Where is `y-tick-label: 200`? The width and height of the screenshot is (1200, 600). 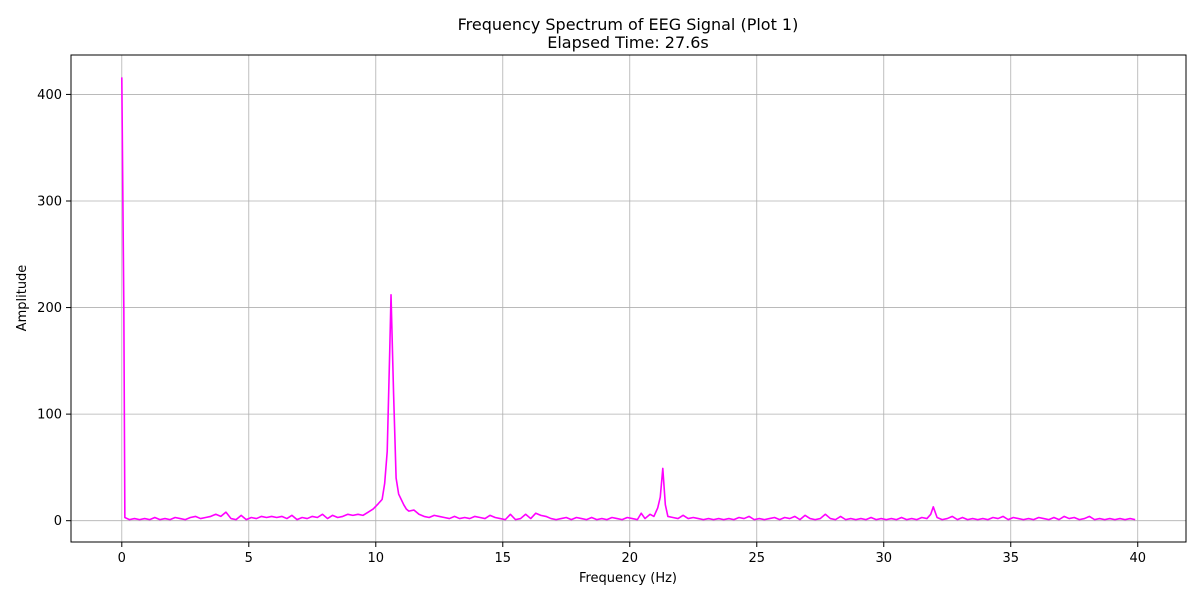
y-tick-label: 200 is located at coordinates (49, 308).